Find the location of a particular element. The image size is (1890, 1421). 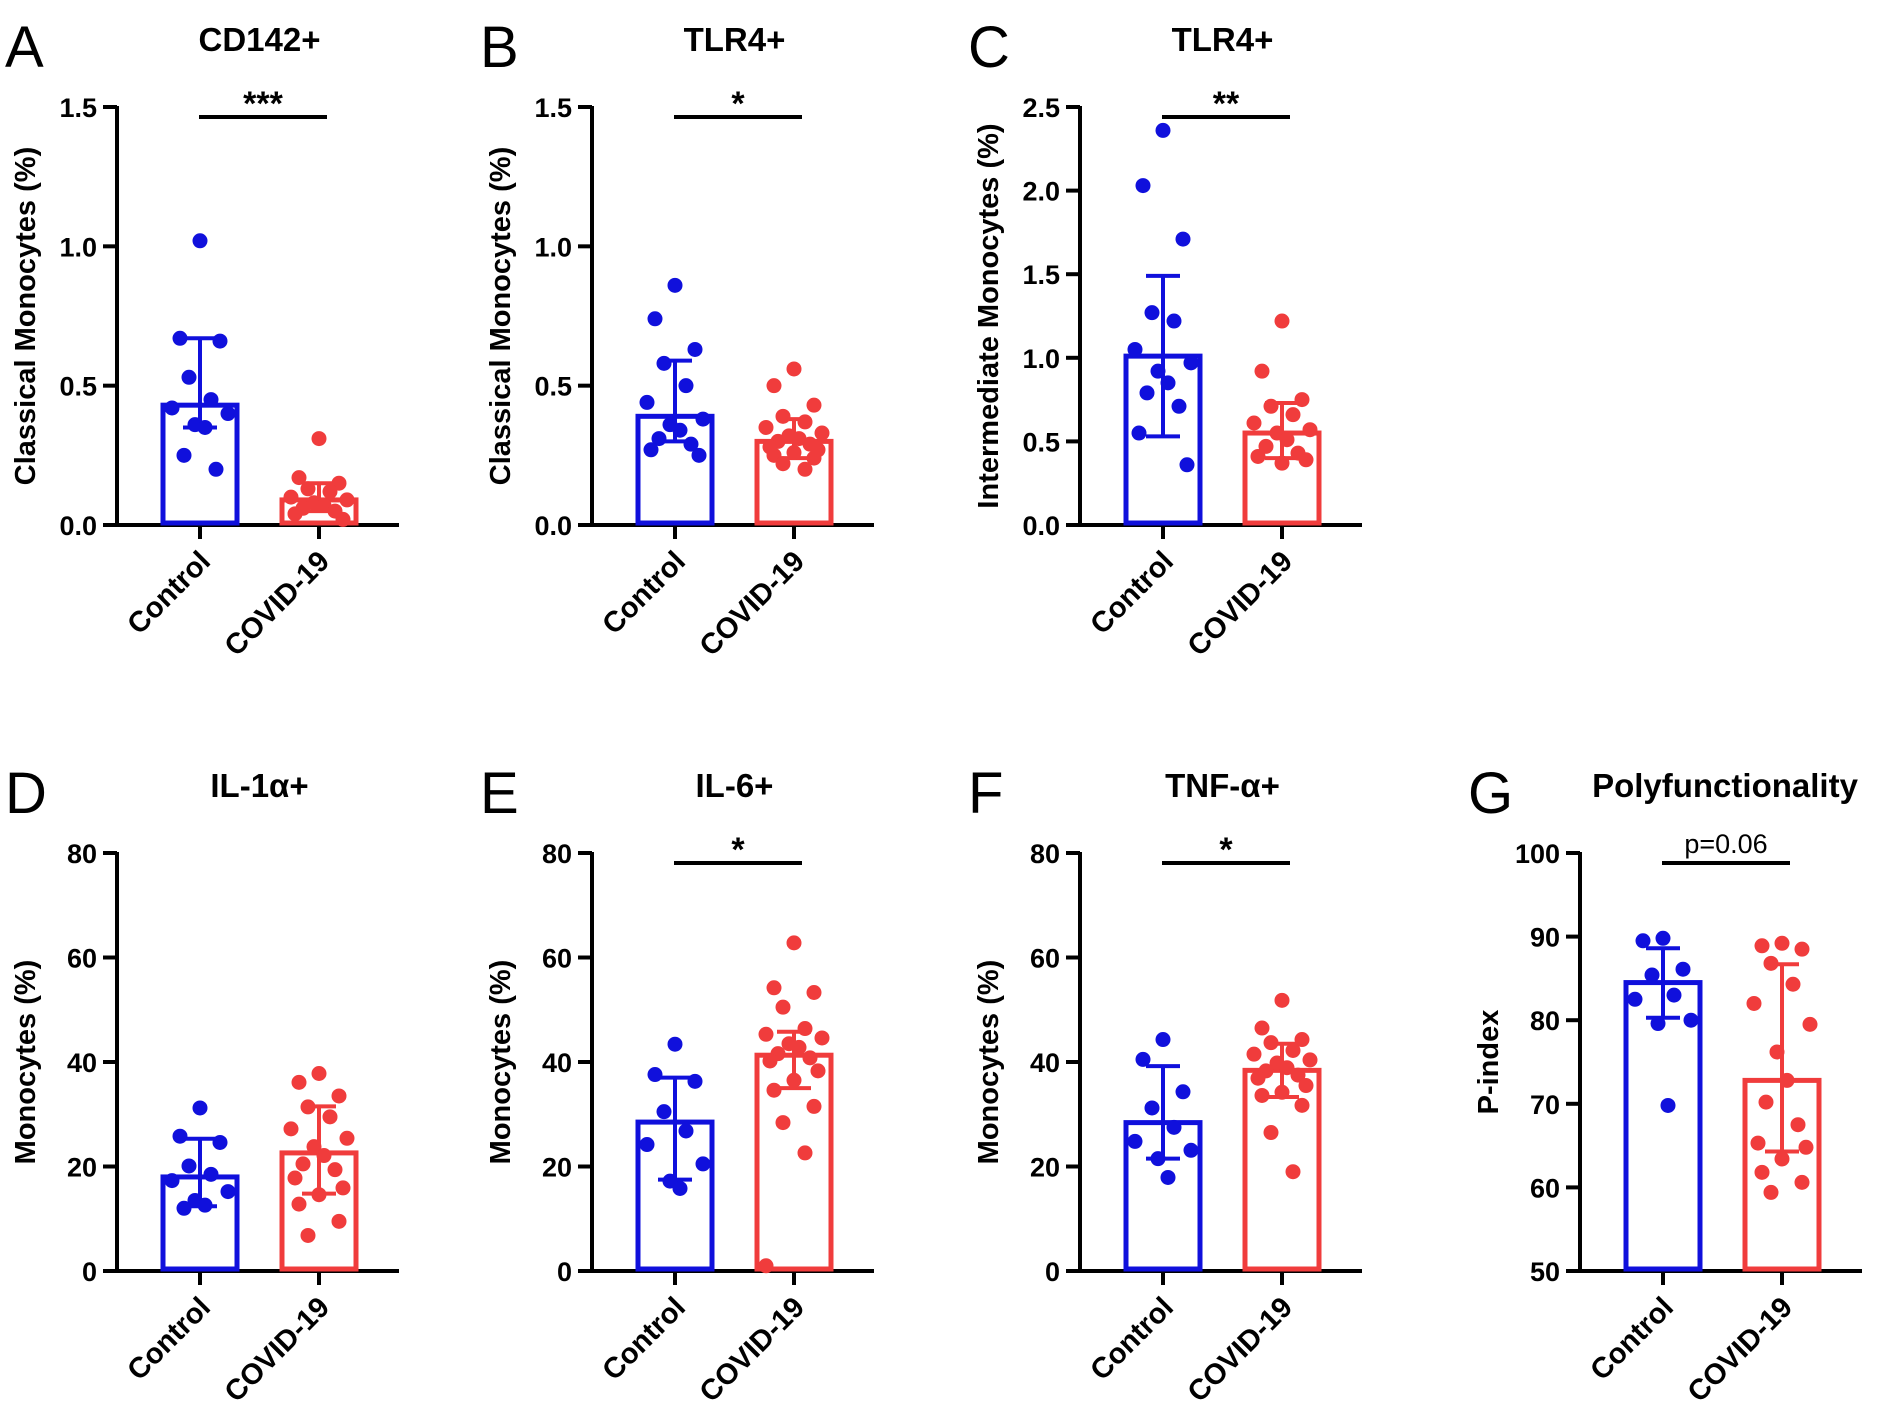

panel-e-y-tick-label: 80 is located at coordinates (557, 854).